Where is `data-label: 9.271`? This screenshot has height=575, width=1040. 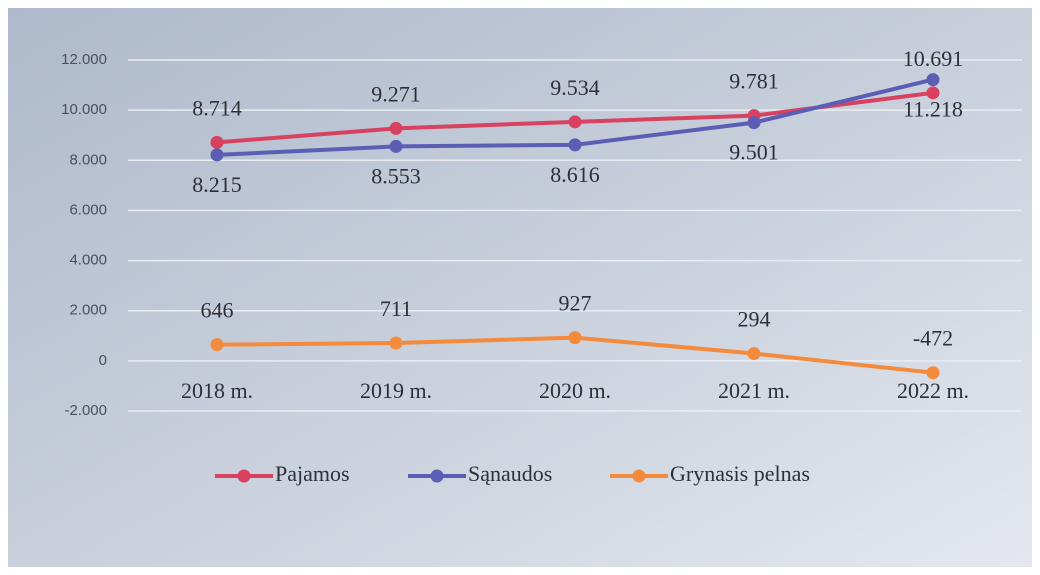
data-label: 9.271 is located at coordinates (396, 93).